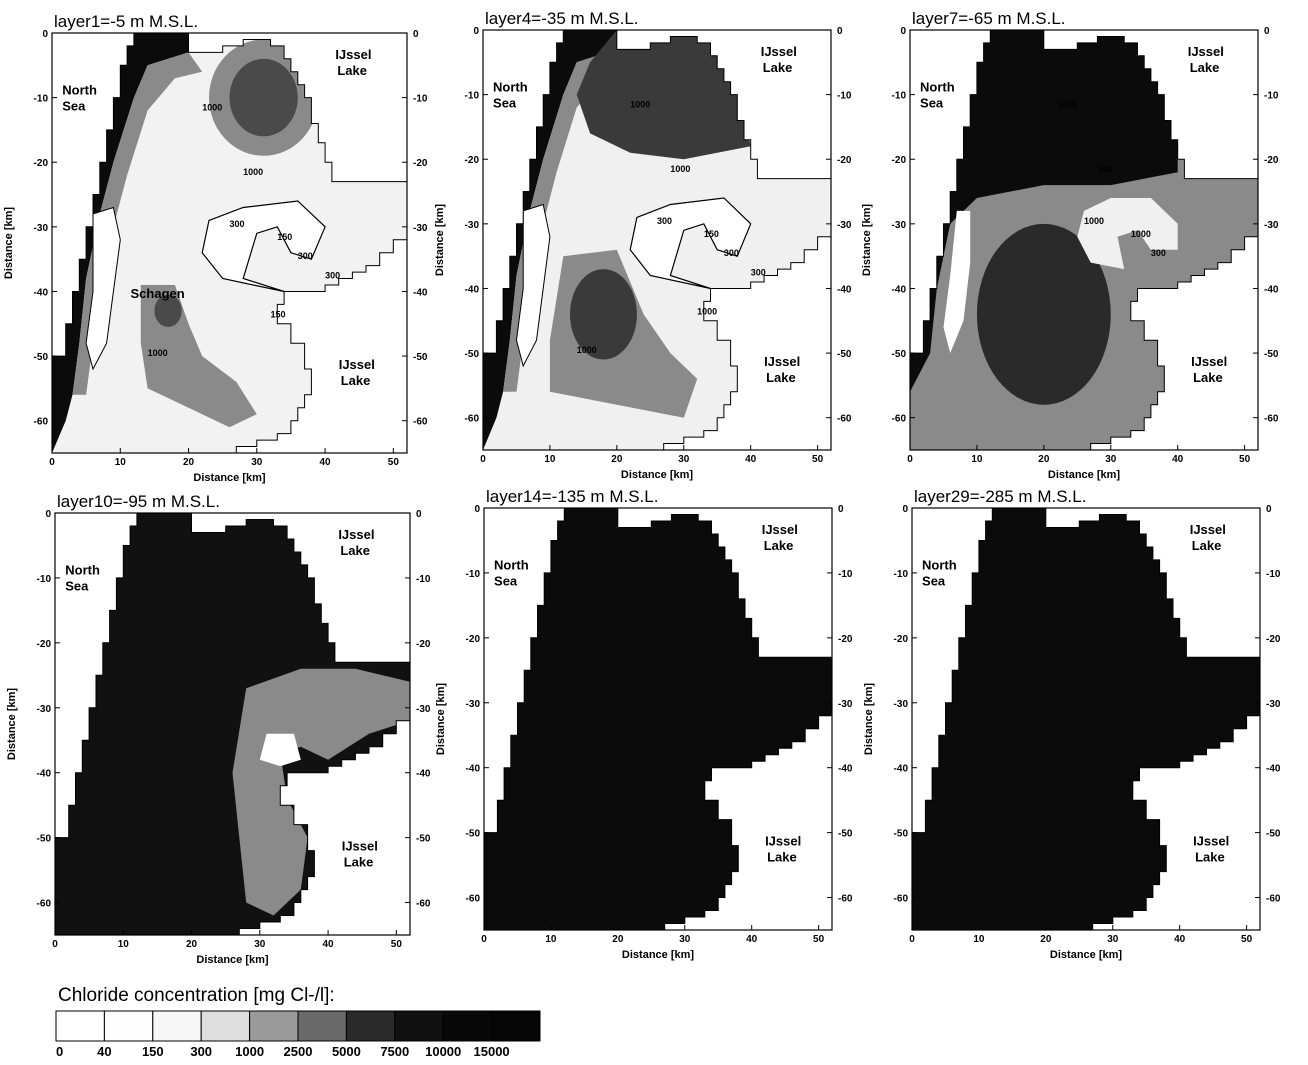 This screenshot has height=1065, width=1308. Describe the element at coordinates (126, 21) in the screenshot. I see `panel-title: layer1=-5 m M.S.L.` at that location.